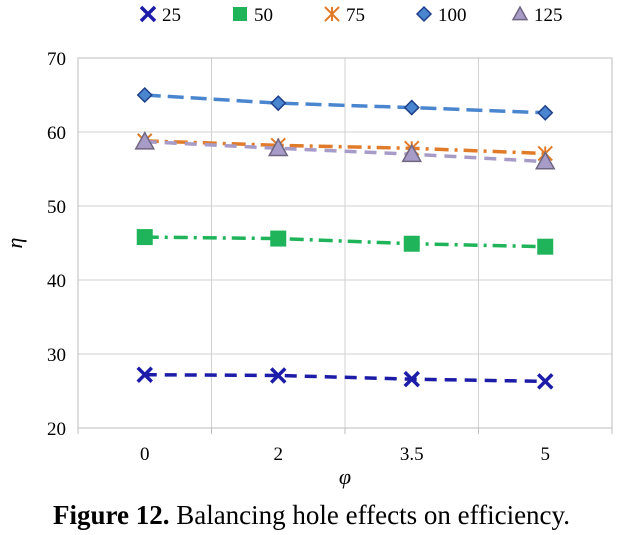 This screenshot has width=623, height=535. What do you see at coordinates (344, 15) in the screenshot?
I see `legend-item-75: 75` at bounding box center [344, 15].